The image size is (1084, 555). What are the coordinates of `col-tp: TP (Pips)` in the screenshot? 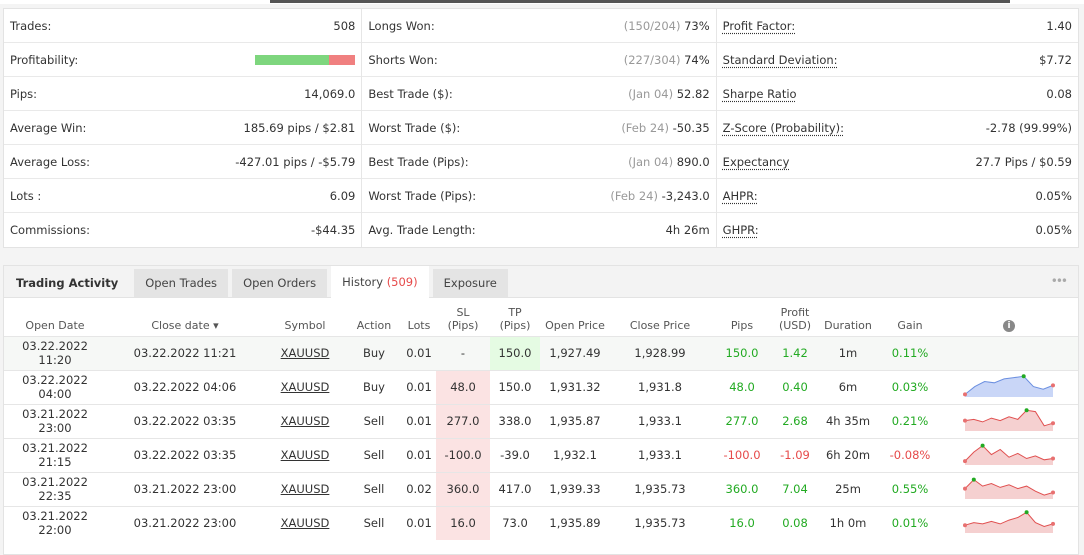 It's located at (515, 317).